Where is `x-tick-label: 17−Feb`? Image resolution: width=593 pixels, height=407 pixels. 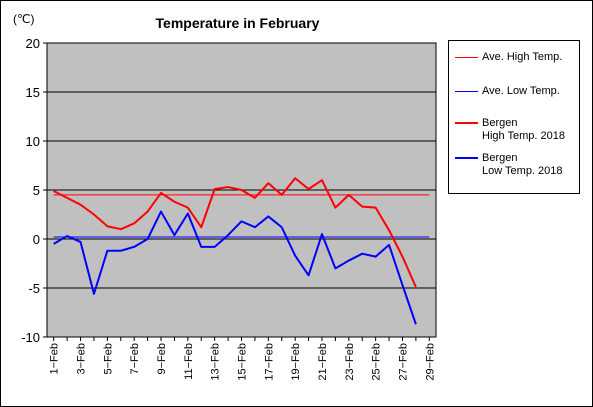
x-tick-label: 17−Feb is located at coordinates (269, 362).